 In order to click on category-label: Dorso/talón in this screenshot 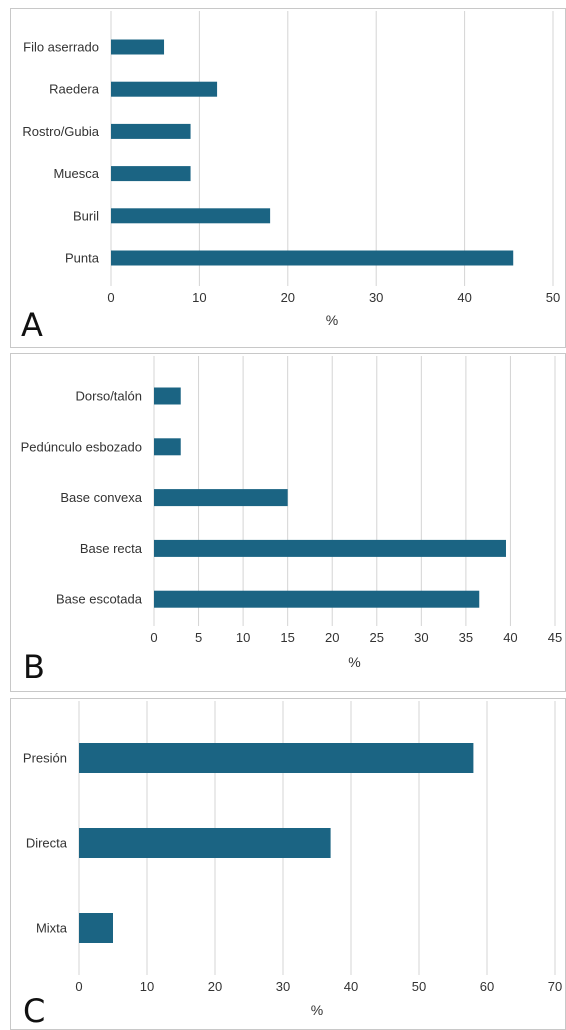, I will do `click(109, 396)`.